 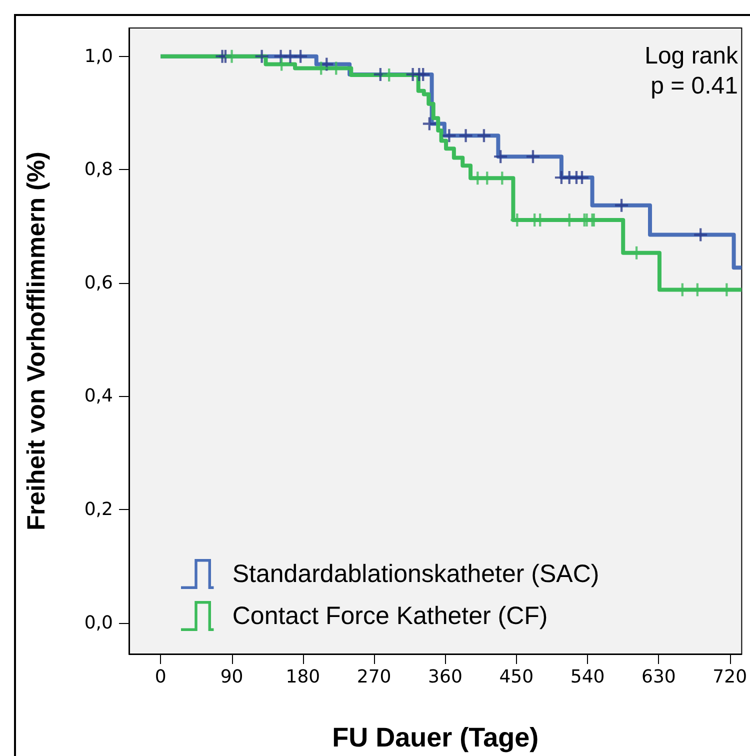 I want to click on x-tick-label: 360, so click(x=445, y=677).